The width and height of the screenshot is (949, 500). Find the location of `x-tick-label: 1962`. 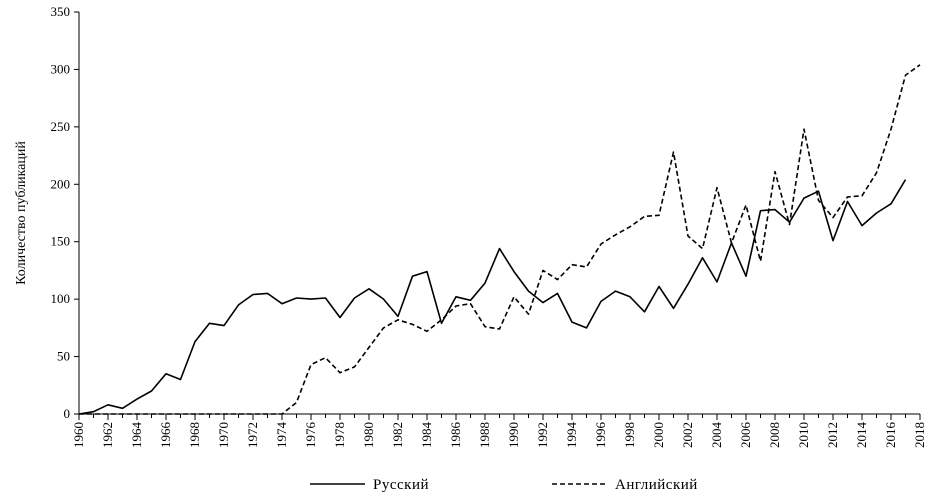

x-tick-label: 1962 is located at coordinates (107, 435).